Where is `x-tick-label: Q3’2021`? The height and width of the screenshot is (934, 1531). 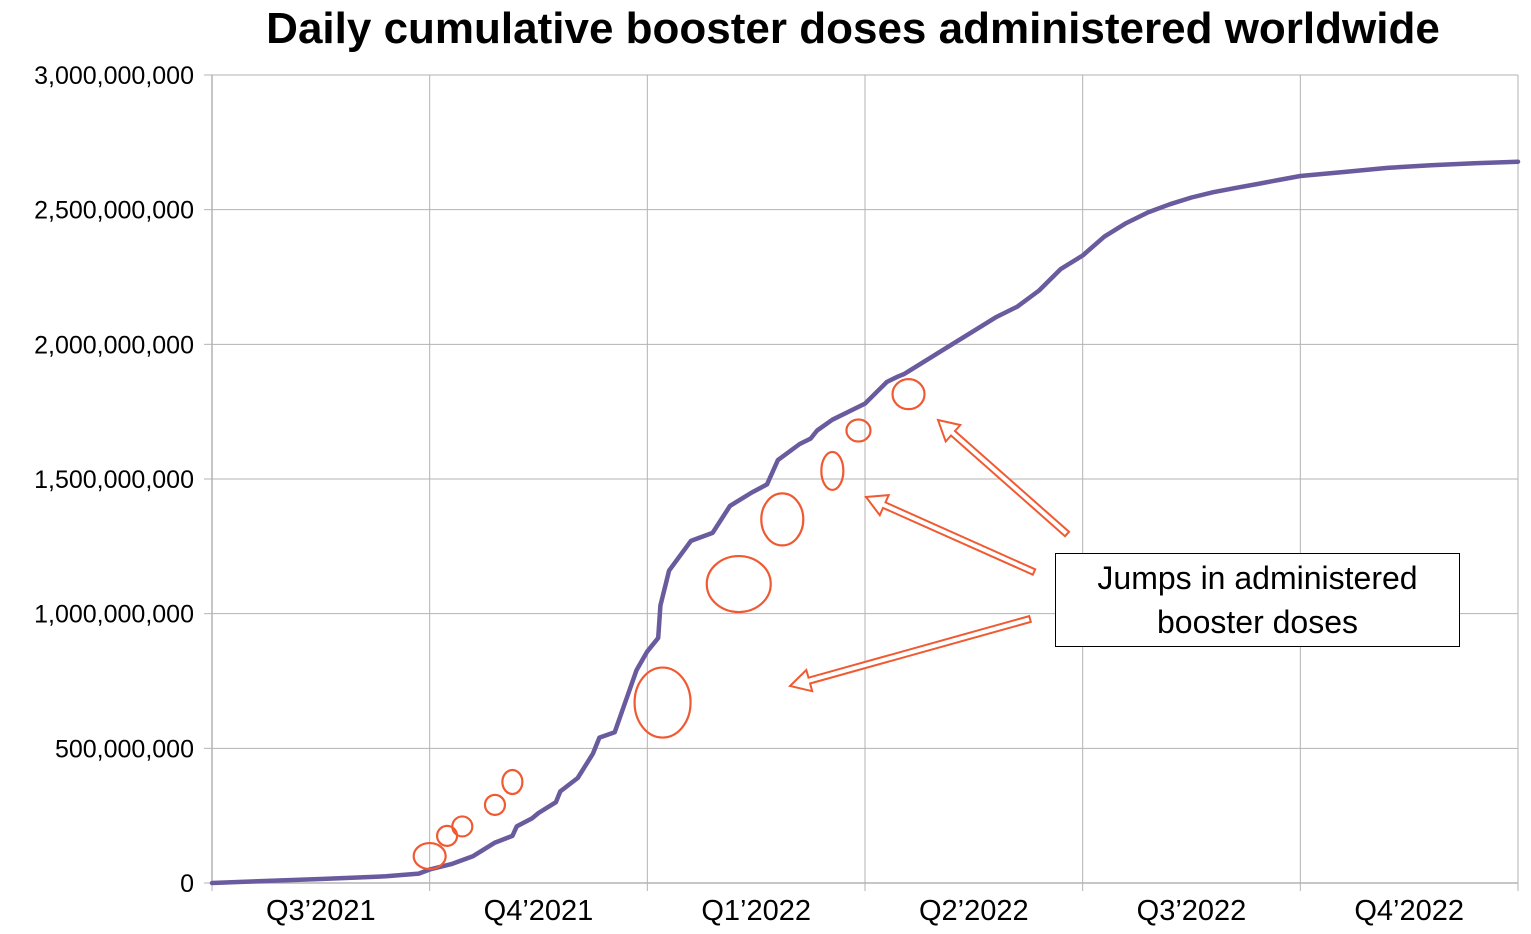 x-tick-label: Q3’2021 is located at coordinates (321, 911).